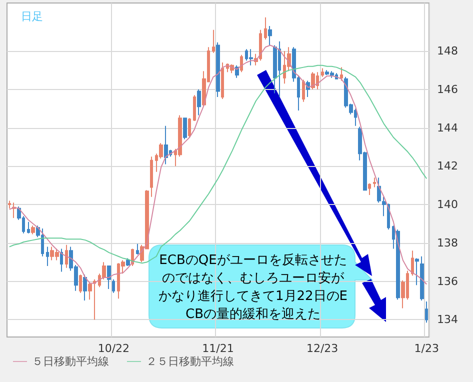 This screenshot has height=382, width=473. I want to click on legend-label: ２５日移動平均線, so click(190, 361).